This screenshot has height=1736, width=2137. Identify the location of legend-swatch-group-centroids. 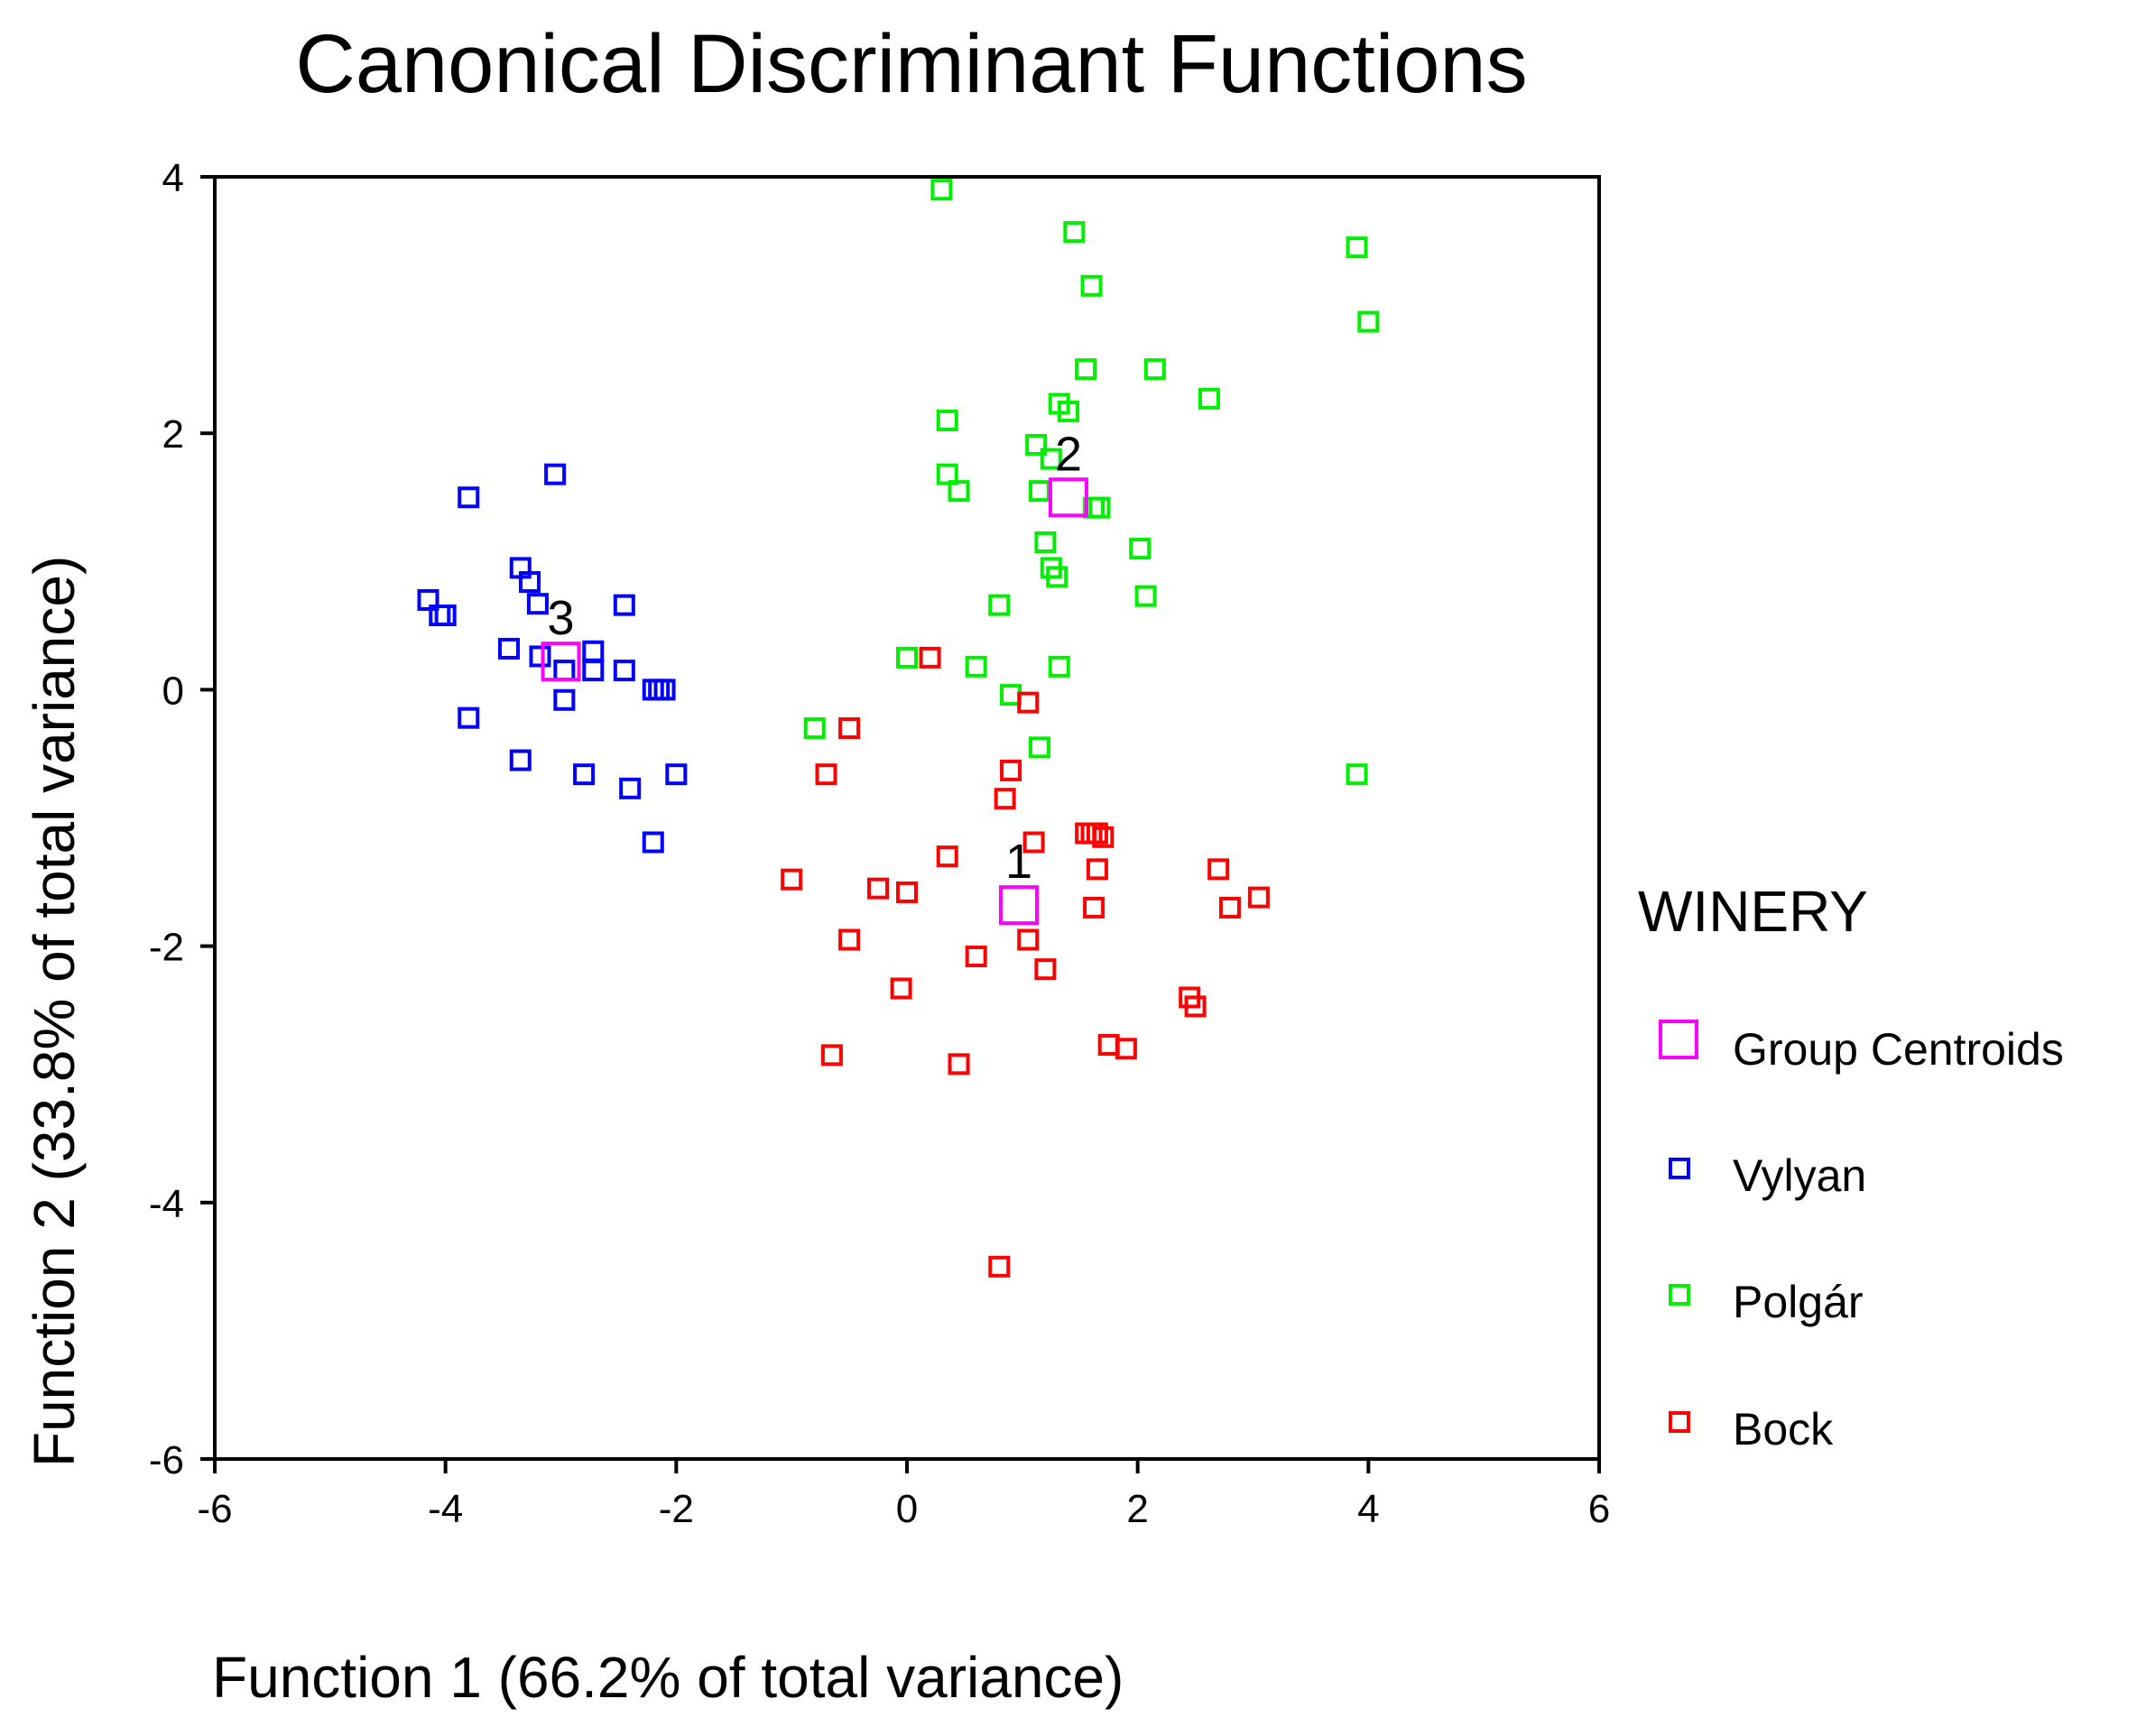
(1678, 1039).